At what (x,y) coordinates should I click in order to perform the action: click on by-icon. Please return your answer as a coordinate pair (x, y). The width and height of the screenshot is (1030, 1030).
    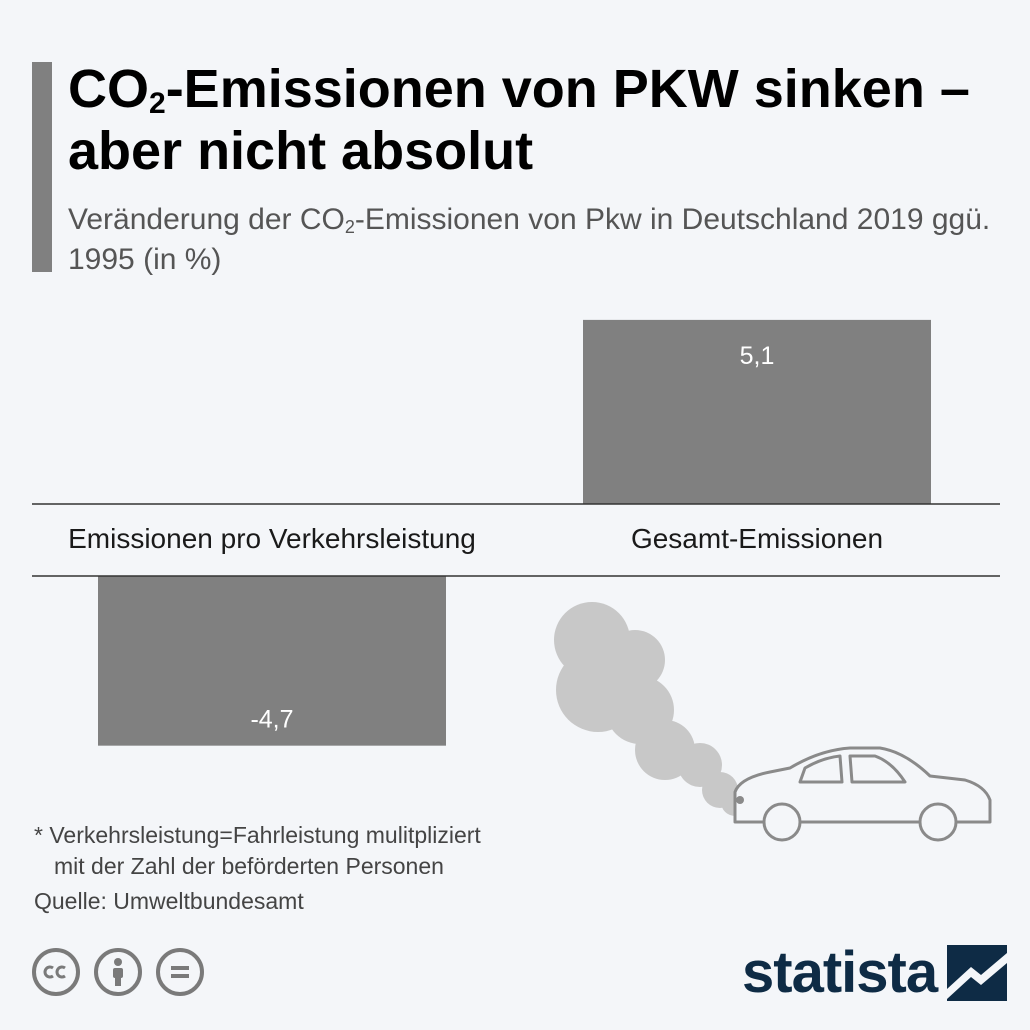
    Looking at the image, I should click on (118, 972).